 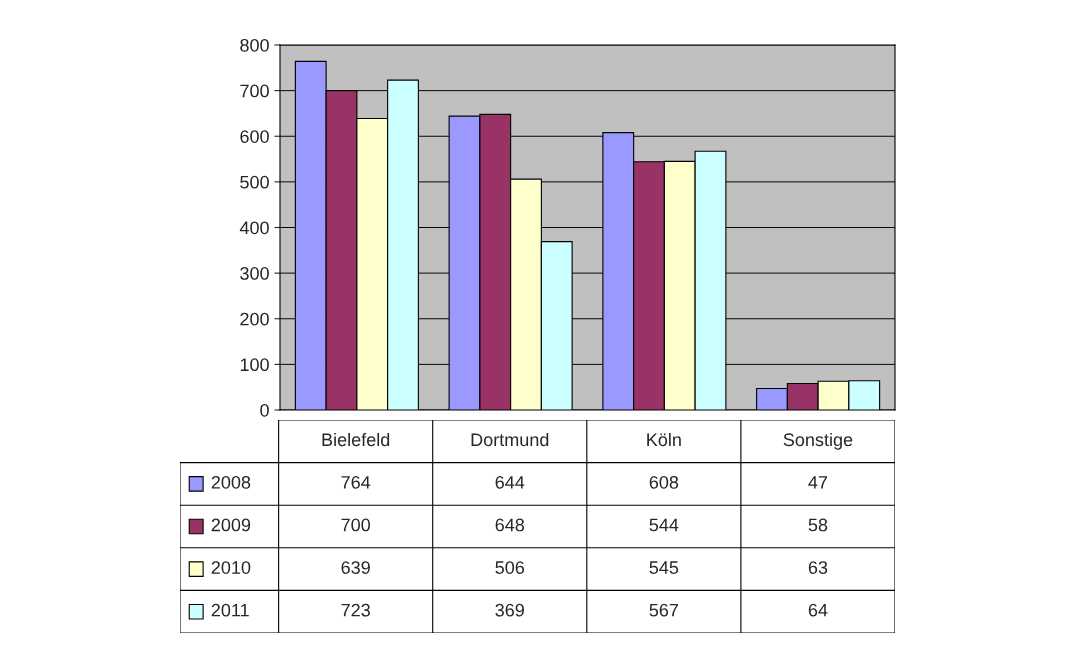 What do you see at coordinates (355, 567) in the screenshot?
I see `data-label: 639` at bounding box center [355, 567].